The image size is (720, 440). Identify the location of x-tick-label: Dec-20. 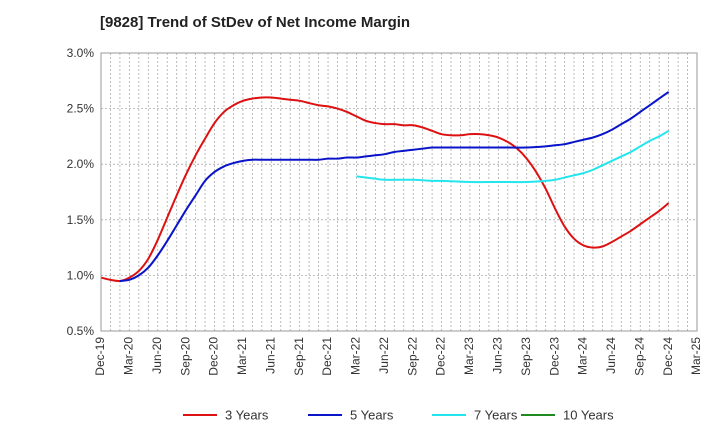
(214, 356).